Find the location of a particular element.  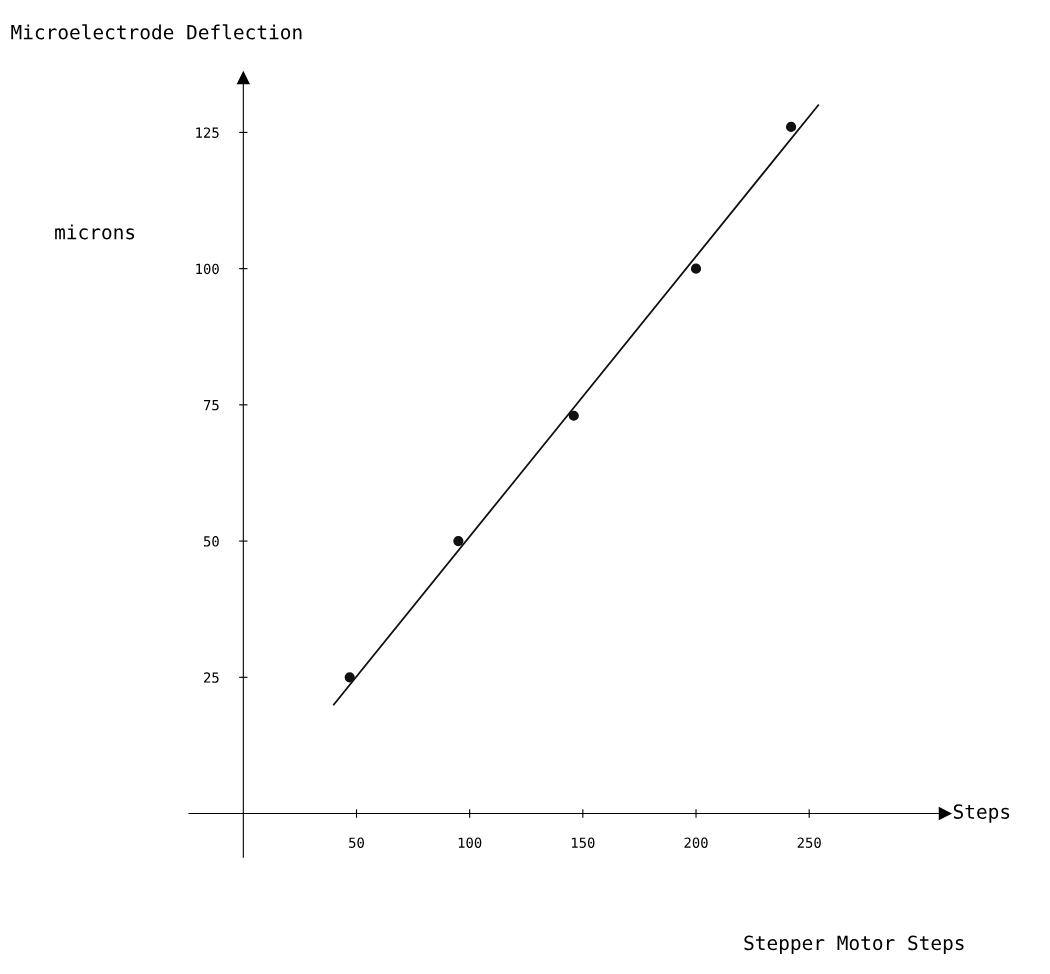

text: microns is located at coordinates (95, 232).